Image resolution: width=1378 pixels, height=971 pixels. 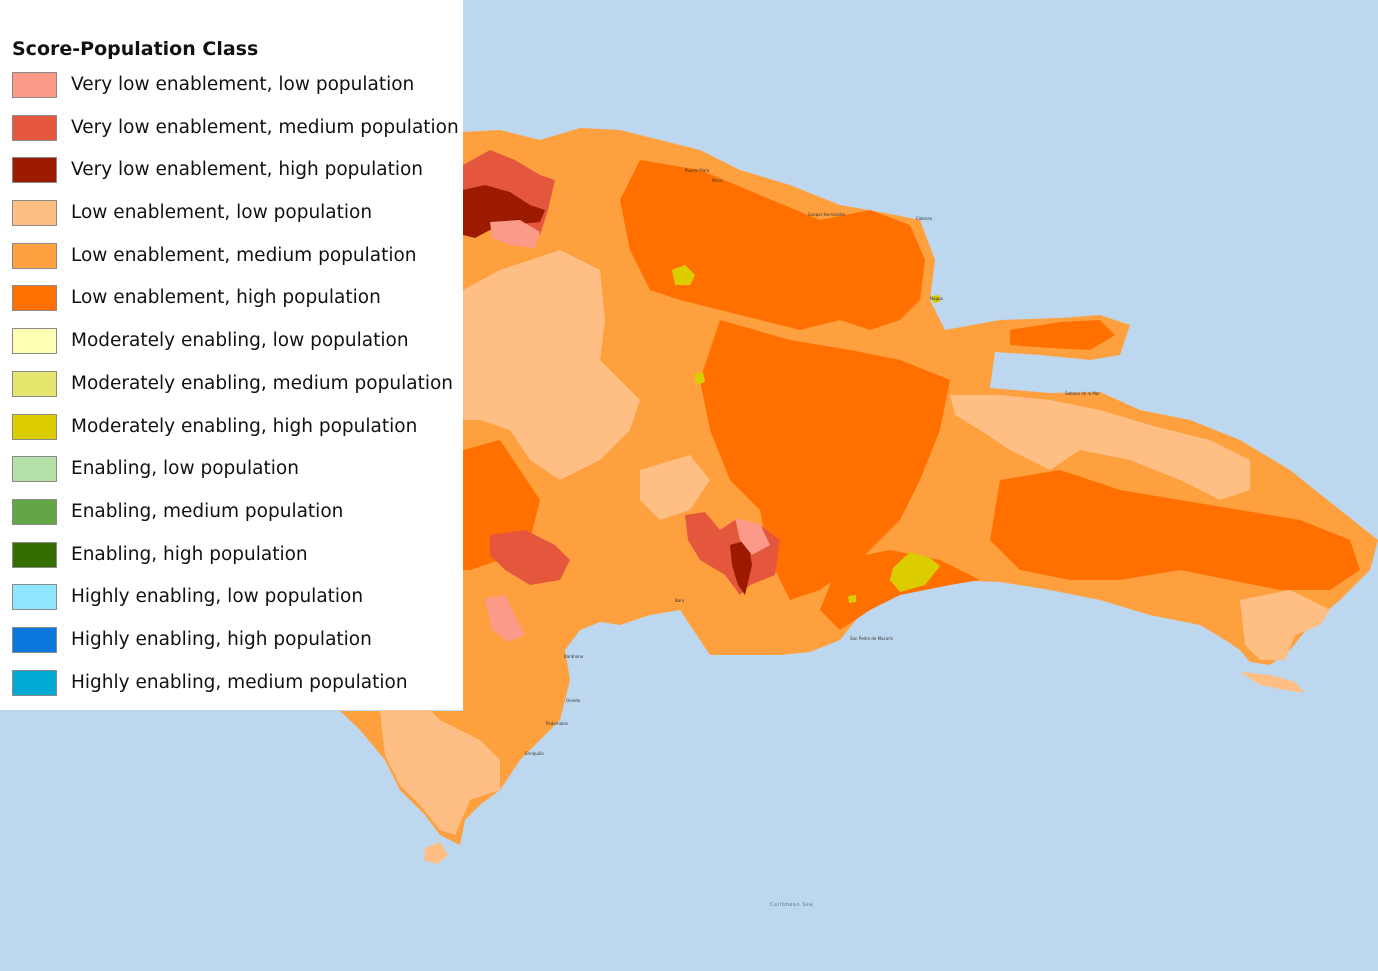 What do you see at coordinates (680, 600) in the screenshot?
I see `place-label: Baní` at bounding box center [680, 600].